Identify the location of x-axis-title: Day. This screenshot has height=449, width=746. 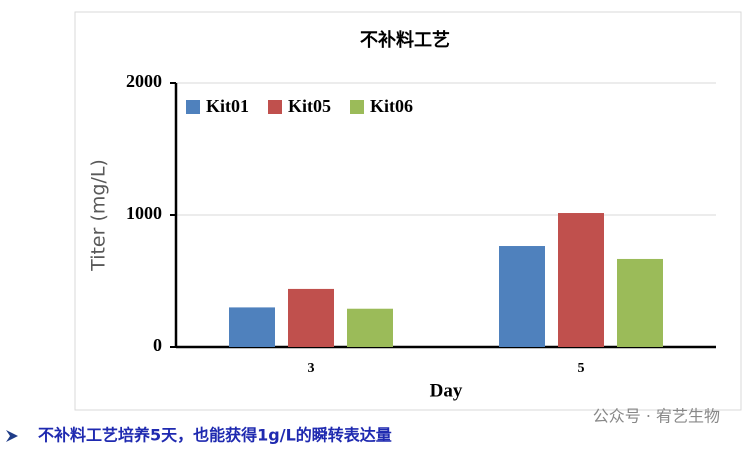
(446, 390).